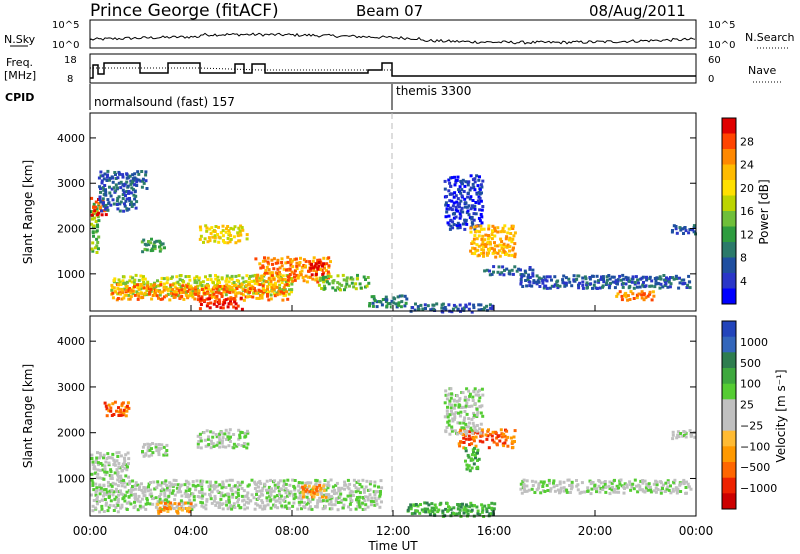  I want to click on nave-trace, so click(393, 72).